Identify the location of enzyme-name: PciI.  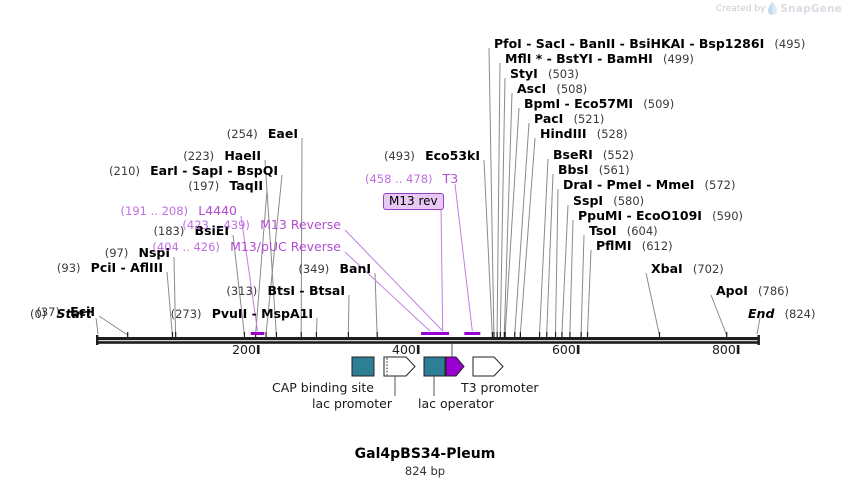
(103, 267).